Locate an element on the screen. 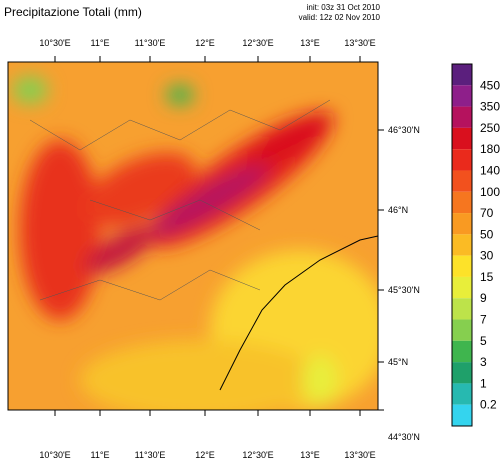 This screenshot has width=500, height=469. colorbar-label: 9 is located at coordinates (483, 298).